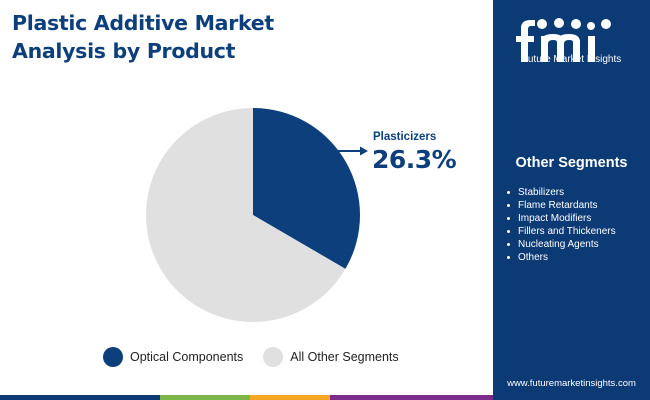  What do you see at coordinates (414, 159) in the screenshot?
I see `callout-value: 26.3%` at bounding box center [414, 159].